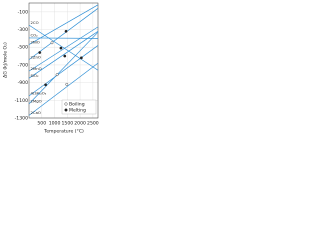 This screenshot has width=320, height=240. I want to click on x-axis-label: Temperature (°C), so click(63, 132).